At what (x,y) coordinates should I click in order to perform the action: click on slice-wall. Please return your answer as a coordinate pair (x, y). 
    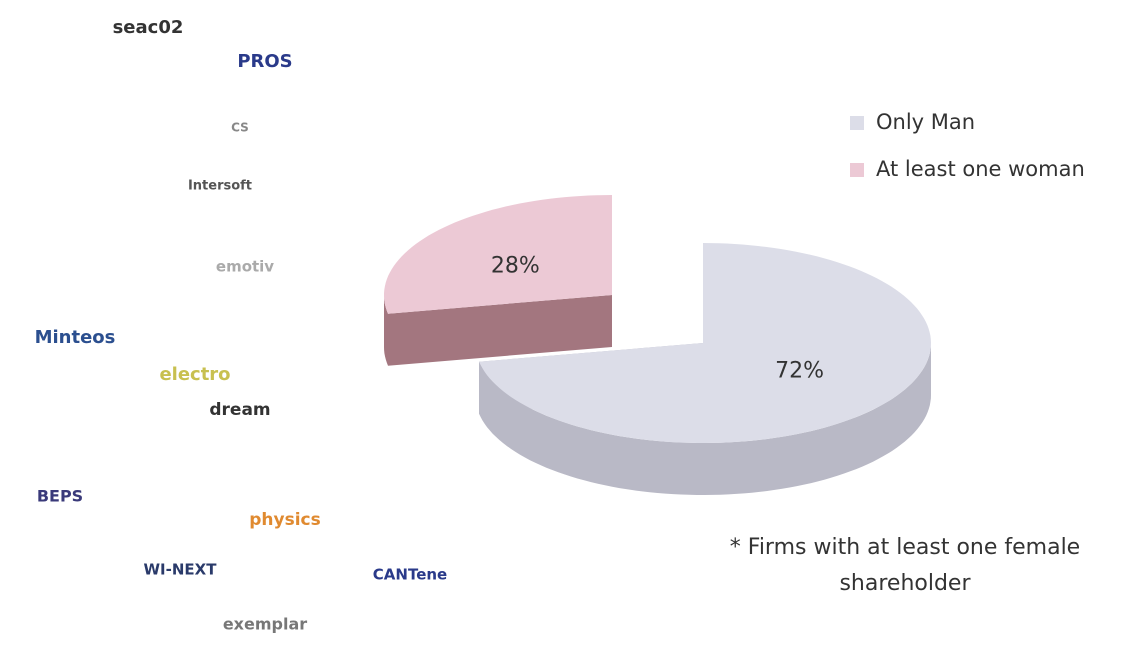
    Looking at the image, I should click on (500, 330).